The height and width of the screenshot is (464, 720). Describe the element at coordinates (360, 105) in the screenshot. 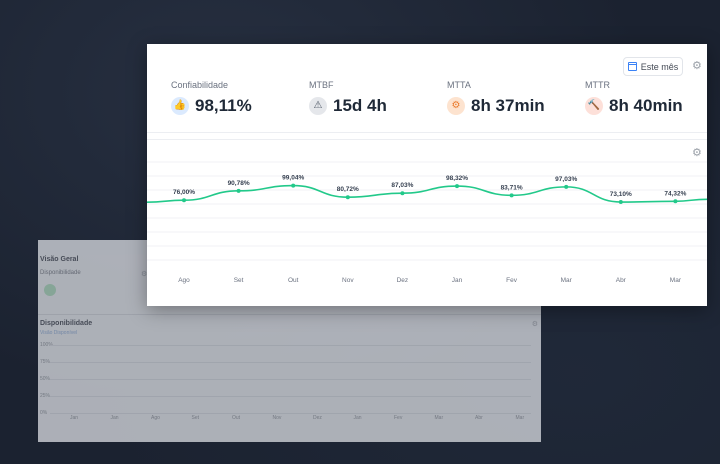

I see `metric-value: 15d 4h` at that location.